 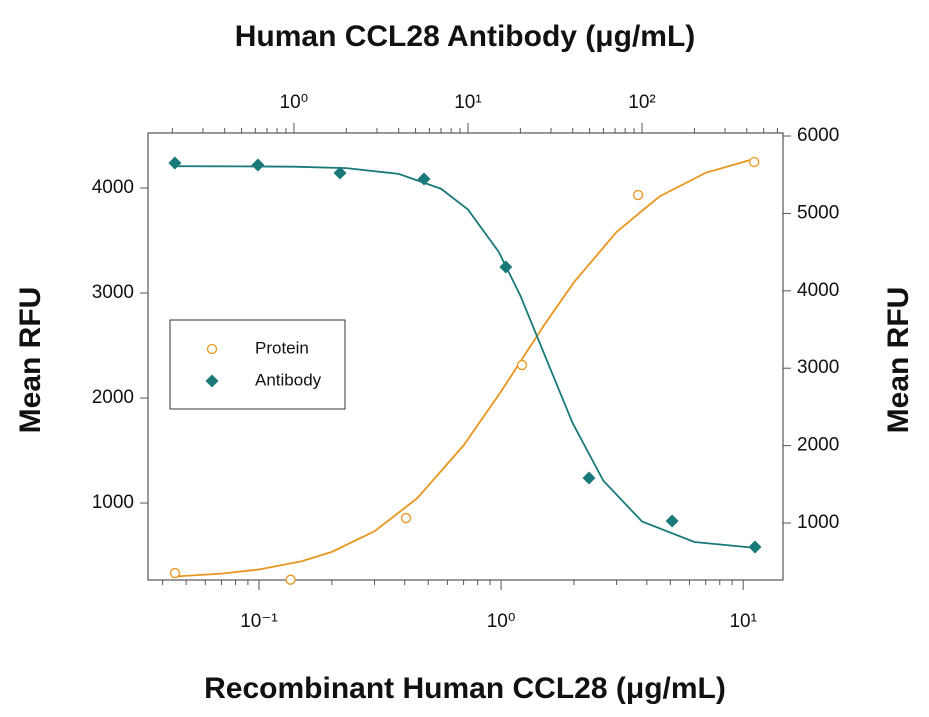 I want to click on x2-tick-label: 10⁰, so click(x=294, y=102).